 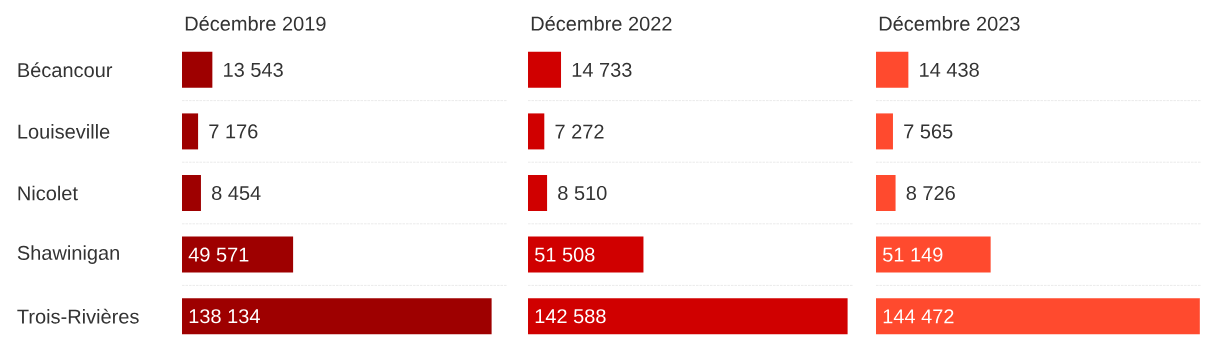 What do you see at coordinates (224, 316) in the screenshot?
I see `data-label: 138 134` at bounding box center [224, 316].